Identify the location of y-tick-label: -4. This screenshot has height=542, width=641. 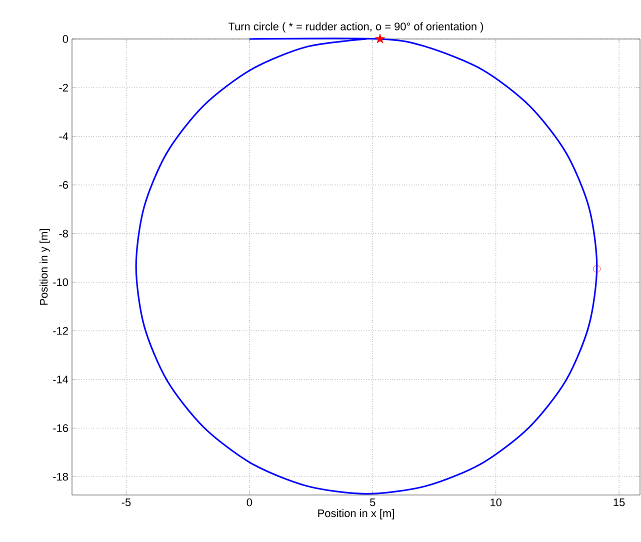
(63, 136).